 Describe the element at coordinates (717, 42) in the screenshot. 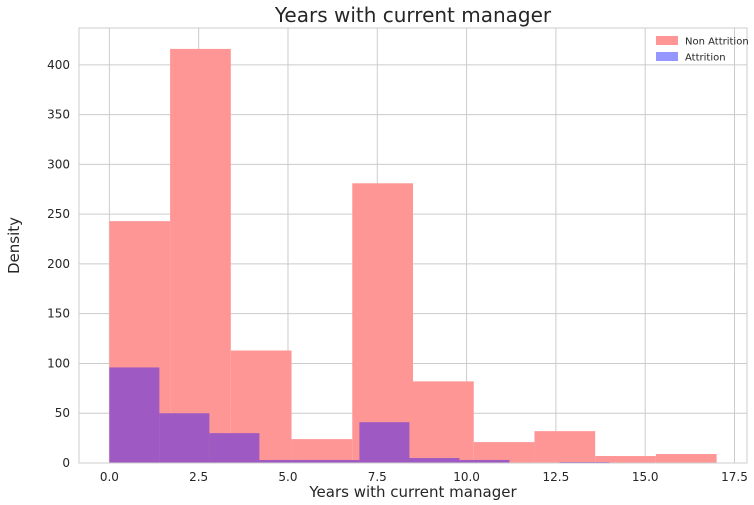

I see `legend-label-0: Non Attrition` at that location.